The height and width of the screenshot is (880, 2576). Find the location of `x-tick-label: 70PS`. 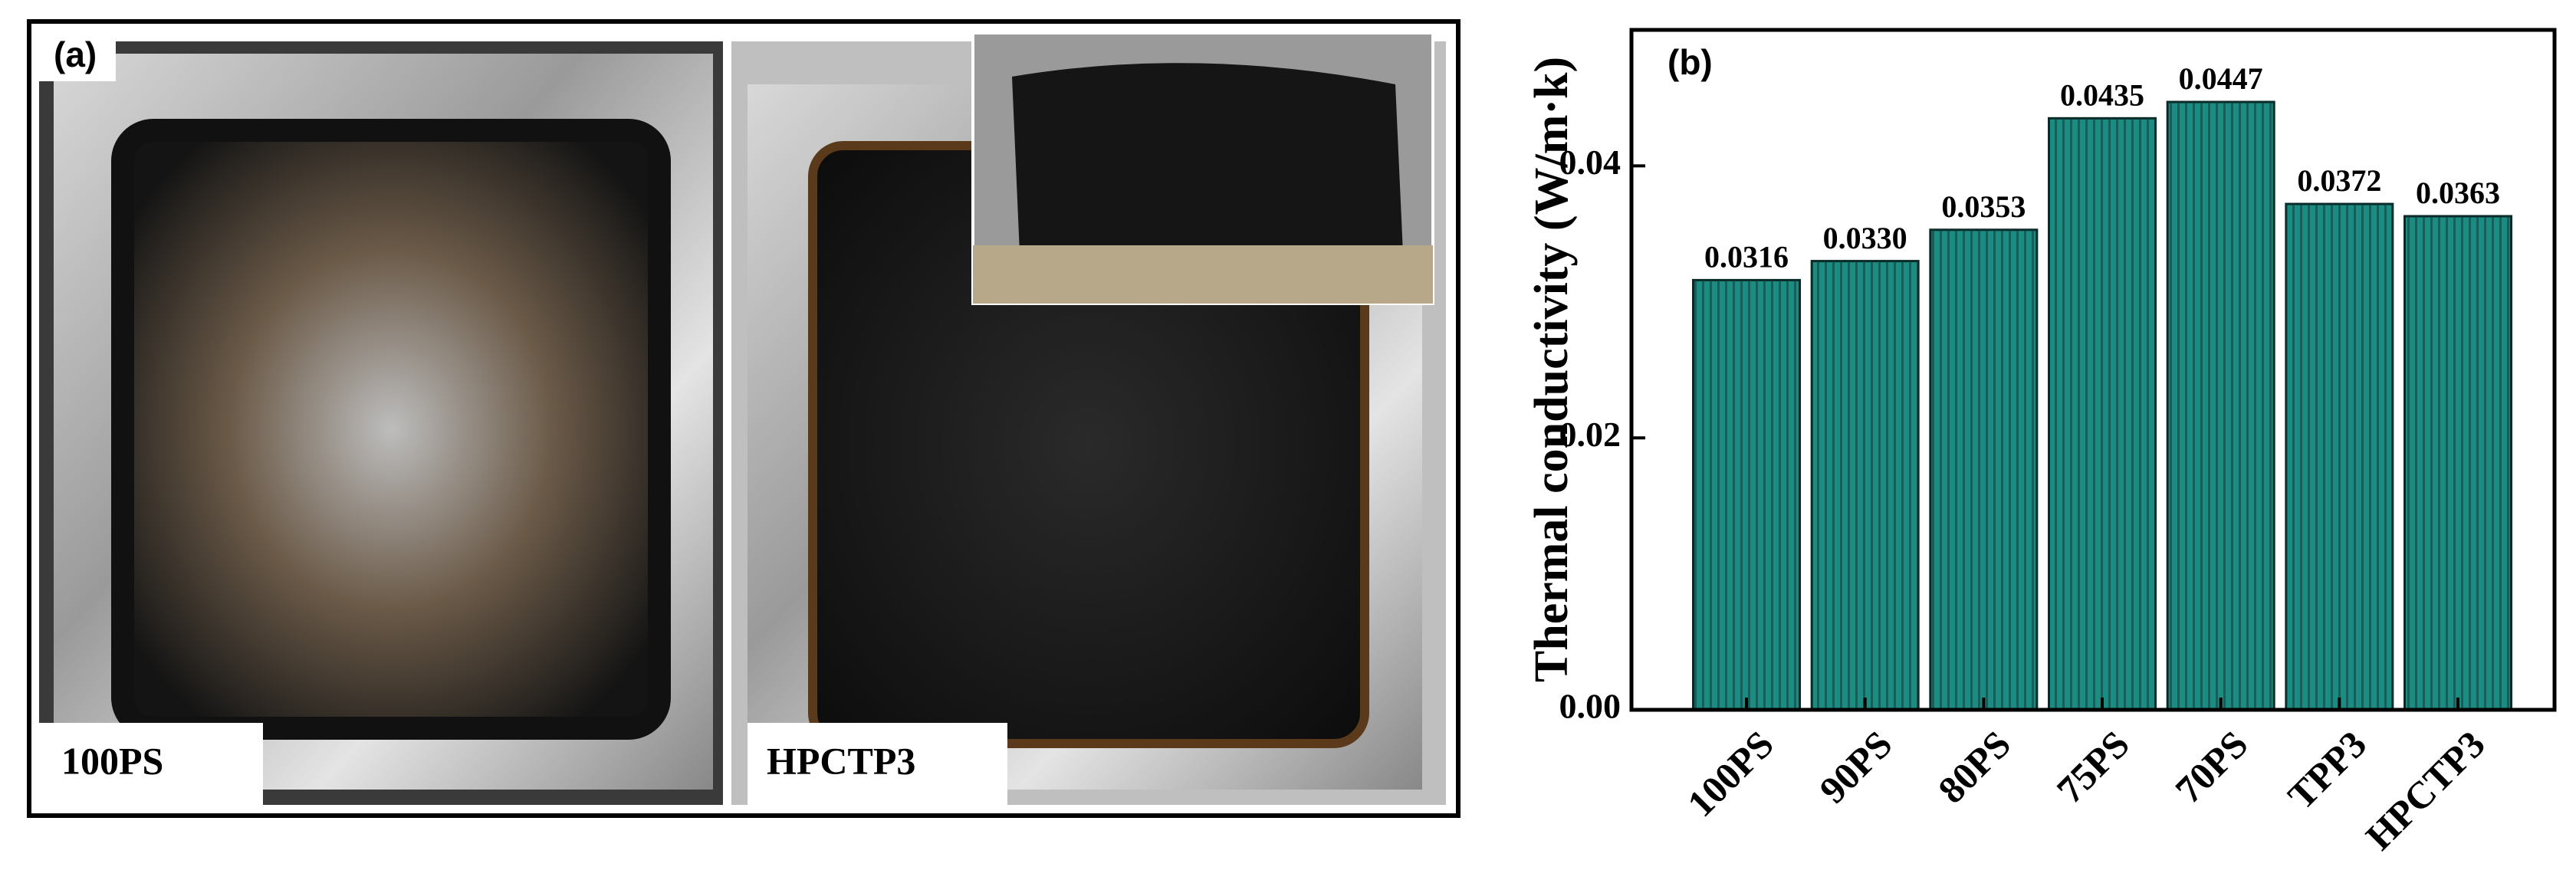

x-tick-label: 70PS is located at coordinates (2212, 766).